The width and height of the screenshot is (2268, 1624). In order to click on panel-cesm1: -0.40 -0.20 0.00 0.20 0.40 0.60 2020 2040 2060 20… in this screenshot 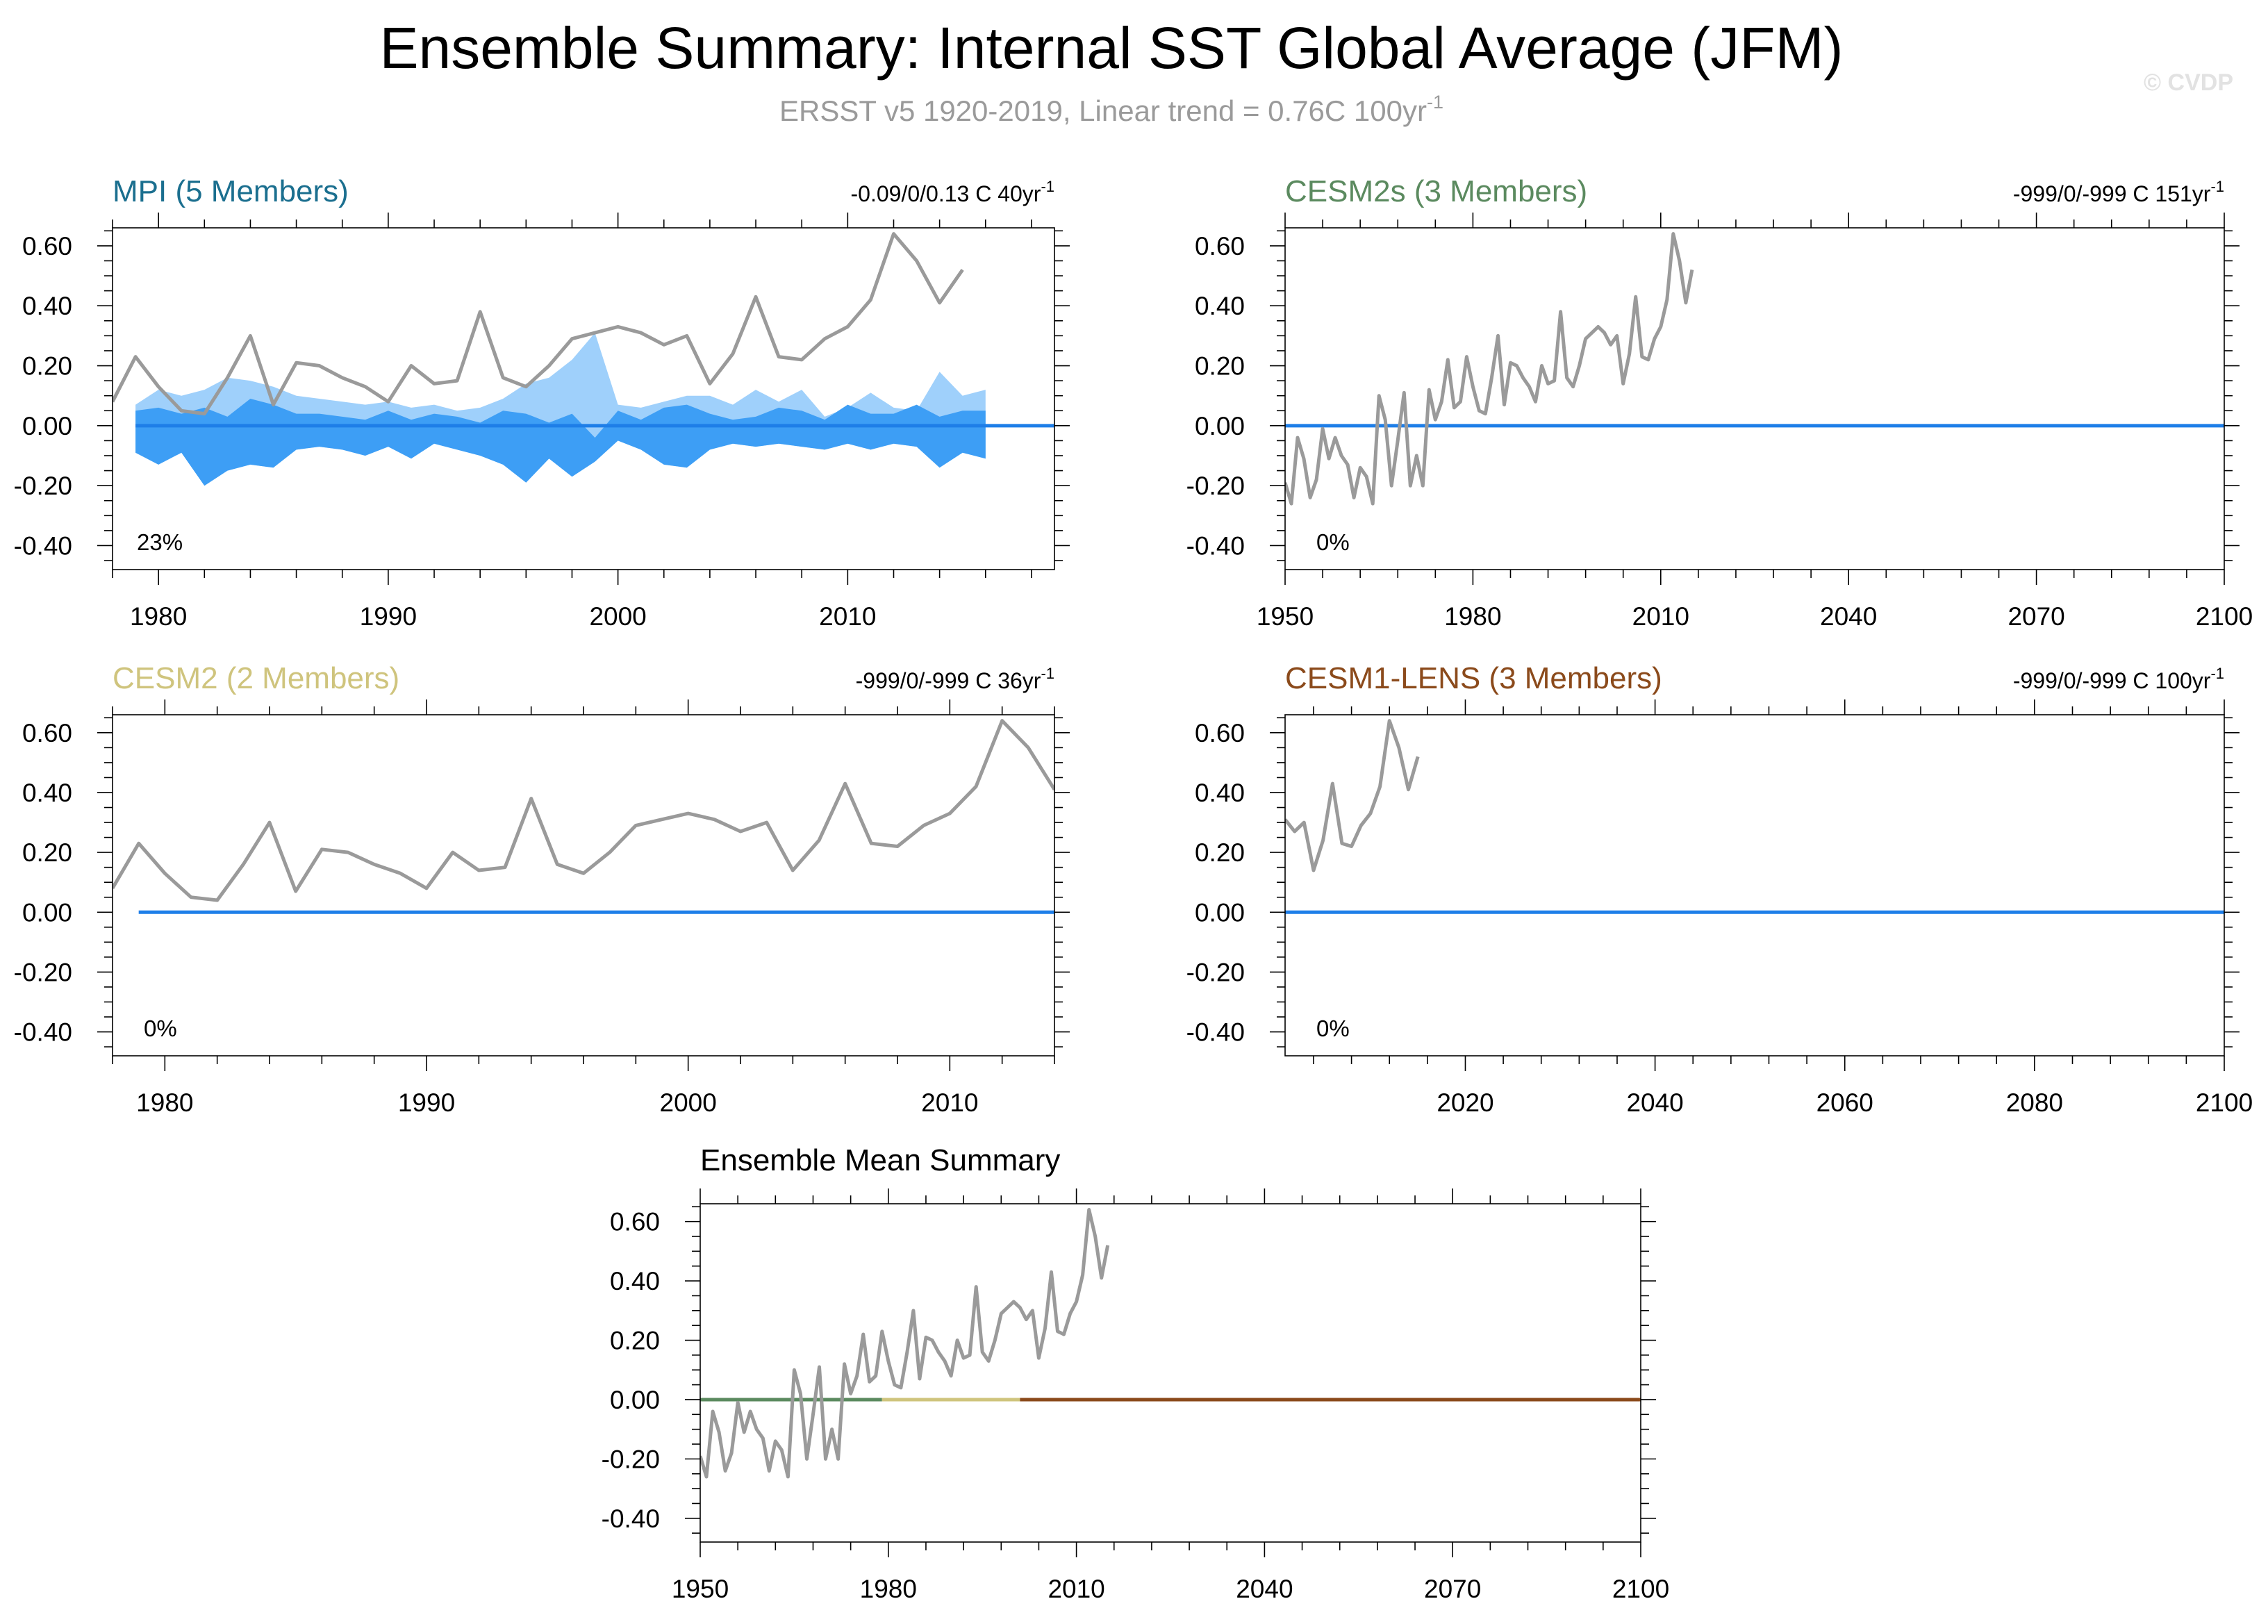, I will do `click(1719, 889)`.